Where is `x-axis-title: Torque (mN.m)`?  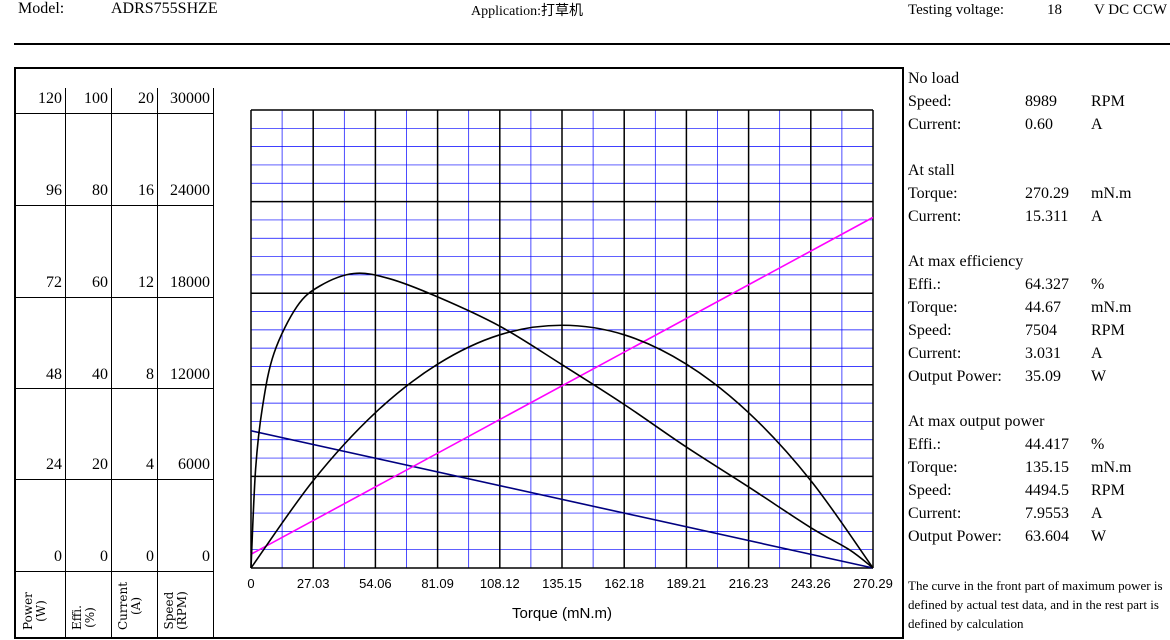
x-axis-title: Torque (mN.m) is located at coordinates (562, 613).